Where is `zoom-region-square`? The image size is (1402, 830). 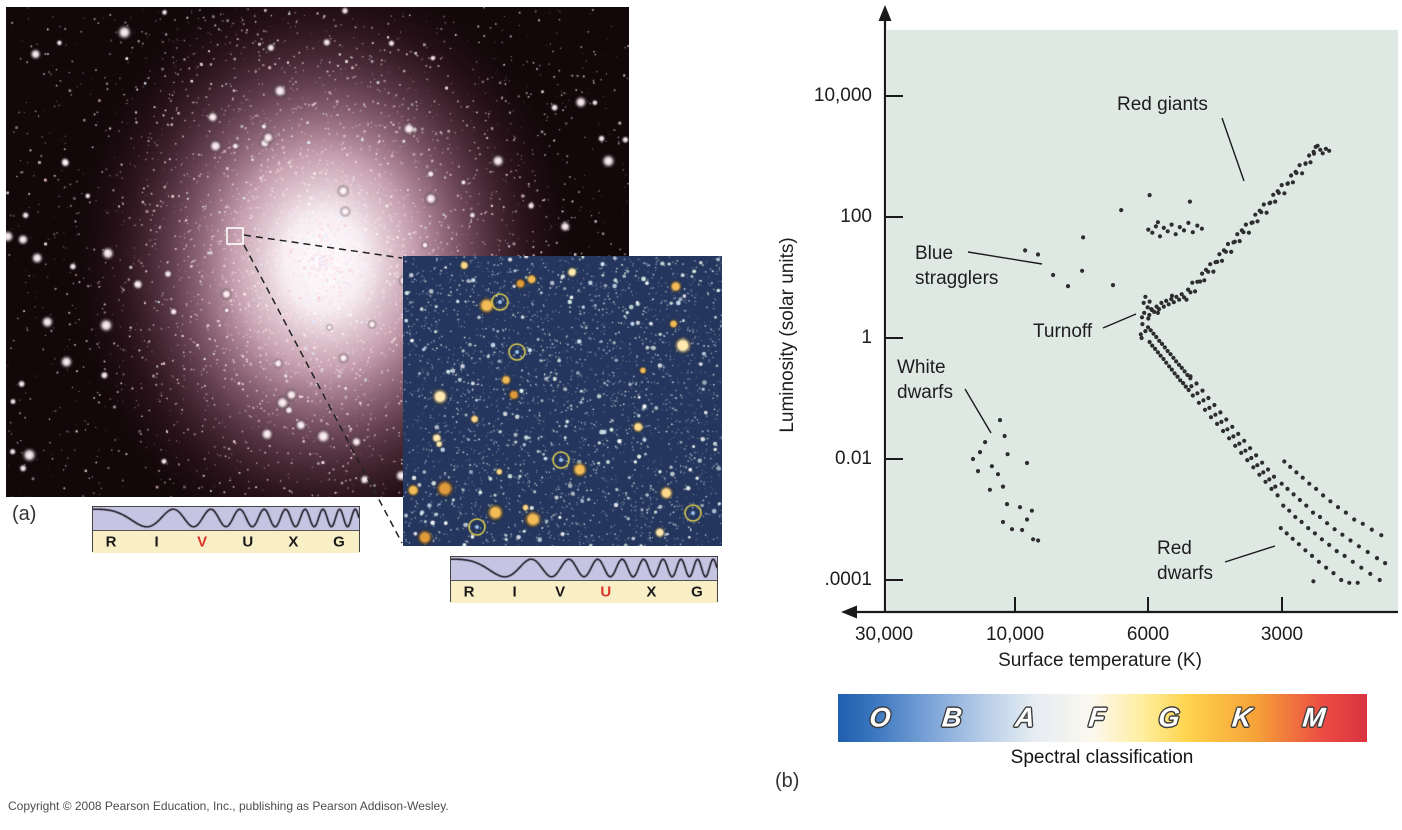 zoom-region-square is located at coordinates (235, 236).